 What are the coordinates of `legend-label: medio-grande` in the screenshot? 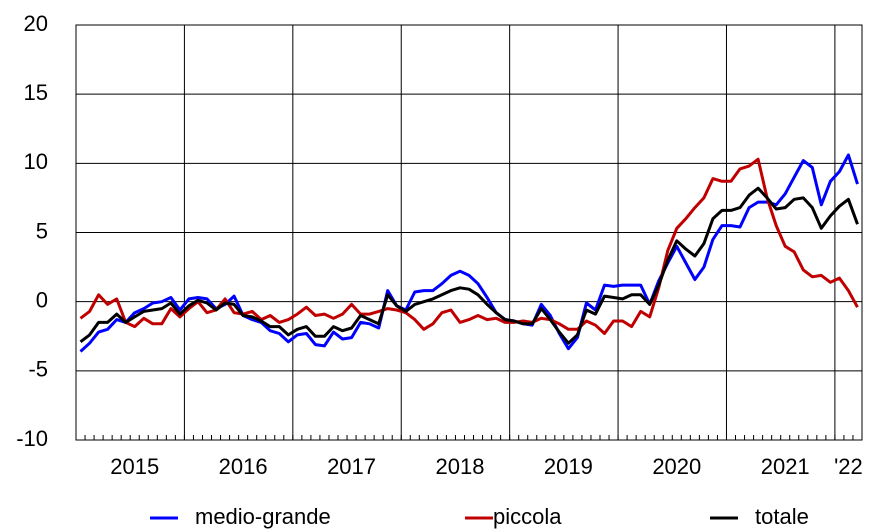 It's located at (263, 516).